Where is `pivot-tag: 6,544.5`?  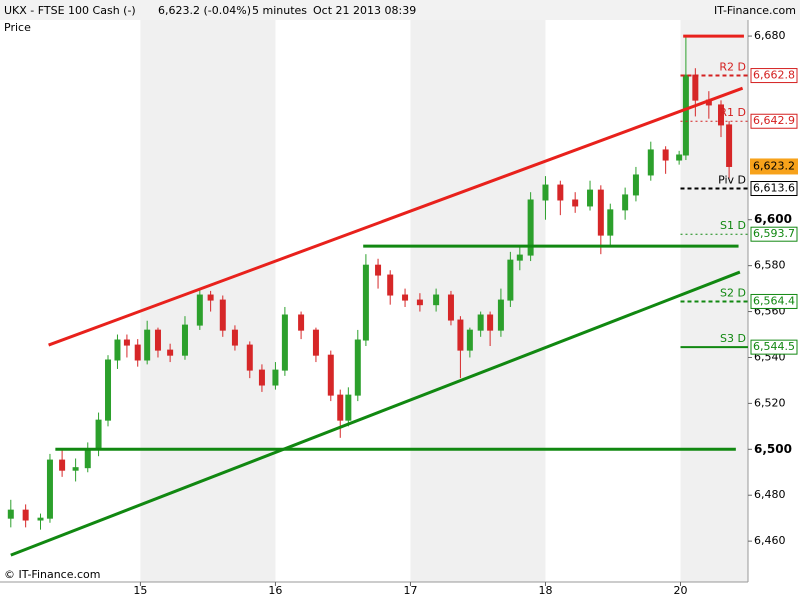 pivot-tag: 6,544.5 is located at coordinates (774, 346).